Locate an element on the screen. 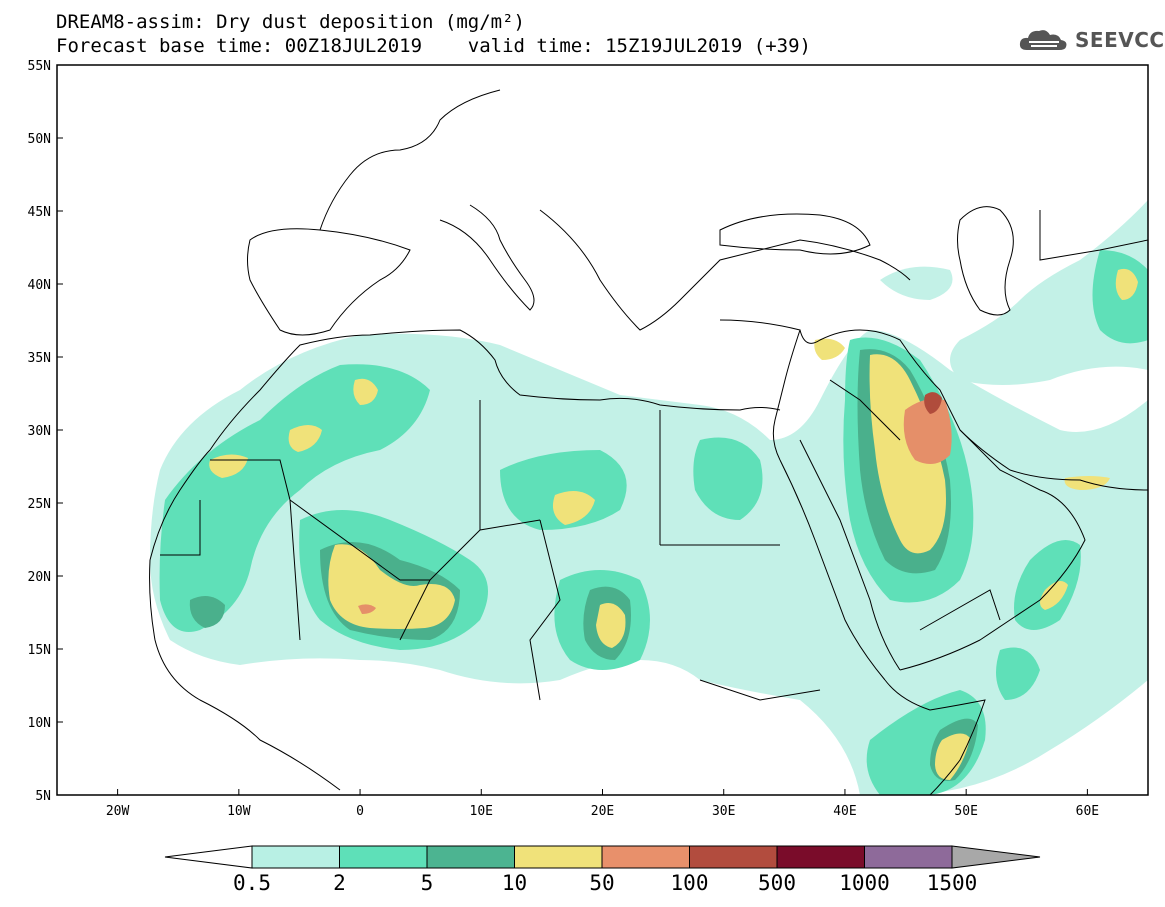  longitude-axis: 20W 10W 0 10E 20E 30E 40E 50E 60E is located at coordinates (602, 804).